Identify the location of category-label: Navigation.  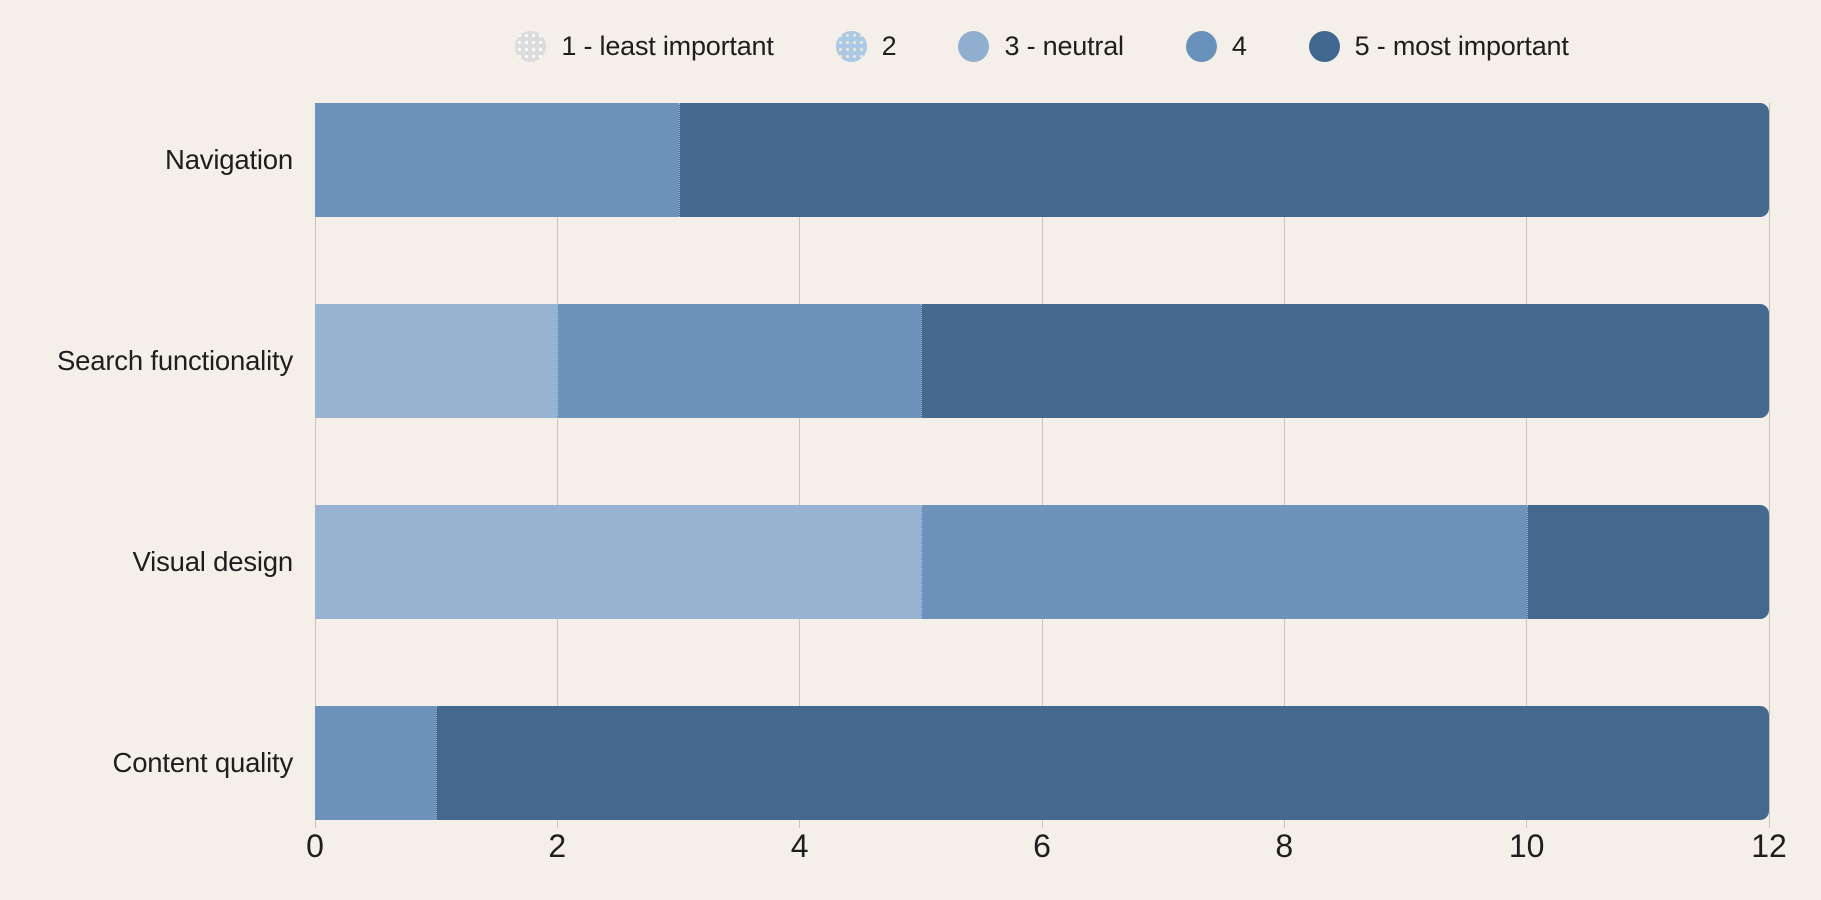
(229, 159).